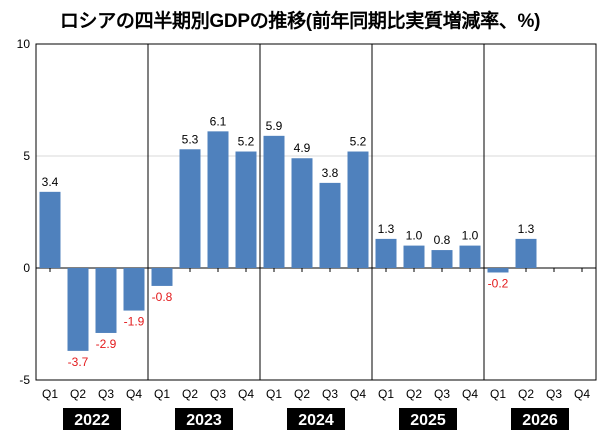 The height and width of the screenshot is (438, 600). Describe the element at coordinates (24, 380) in the screenshot. I see `y-tick-label: -5` at that location.